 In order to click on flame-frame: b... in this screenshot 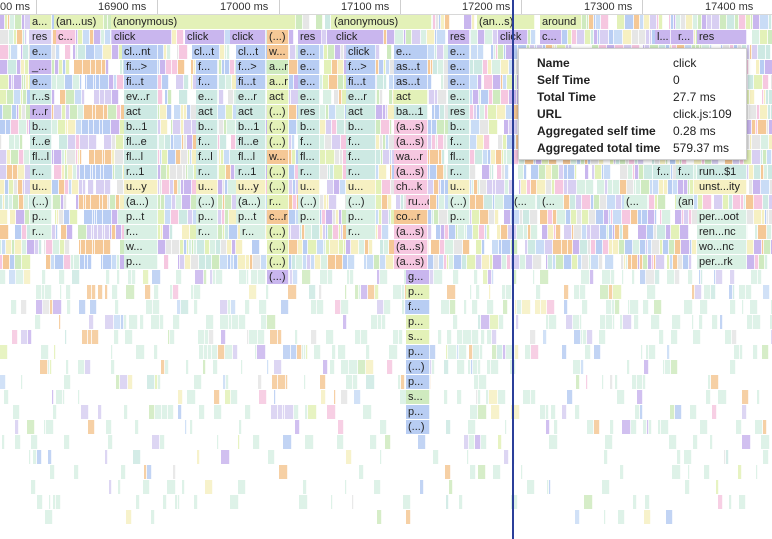, I will do `click(459, 127)`.